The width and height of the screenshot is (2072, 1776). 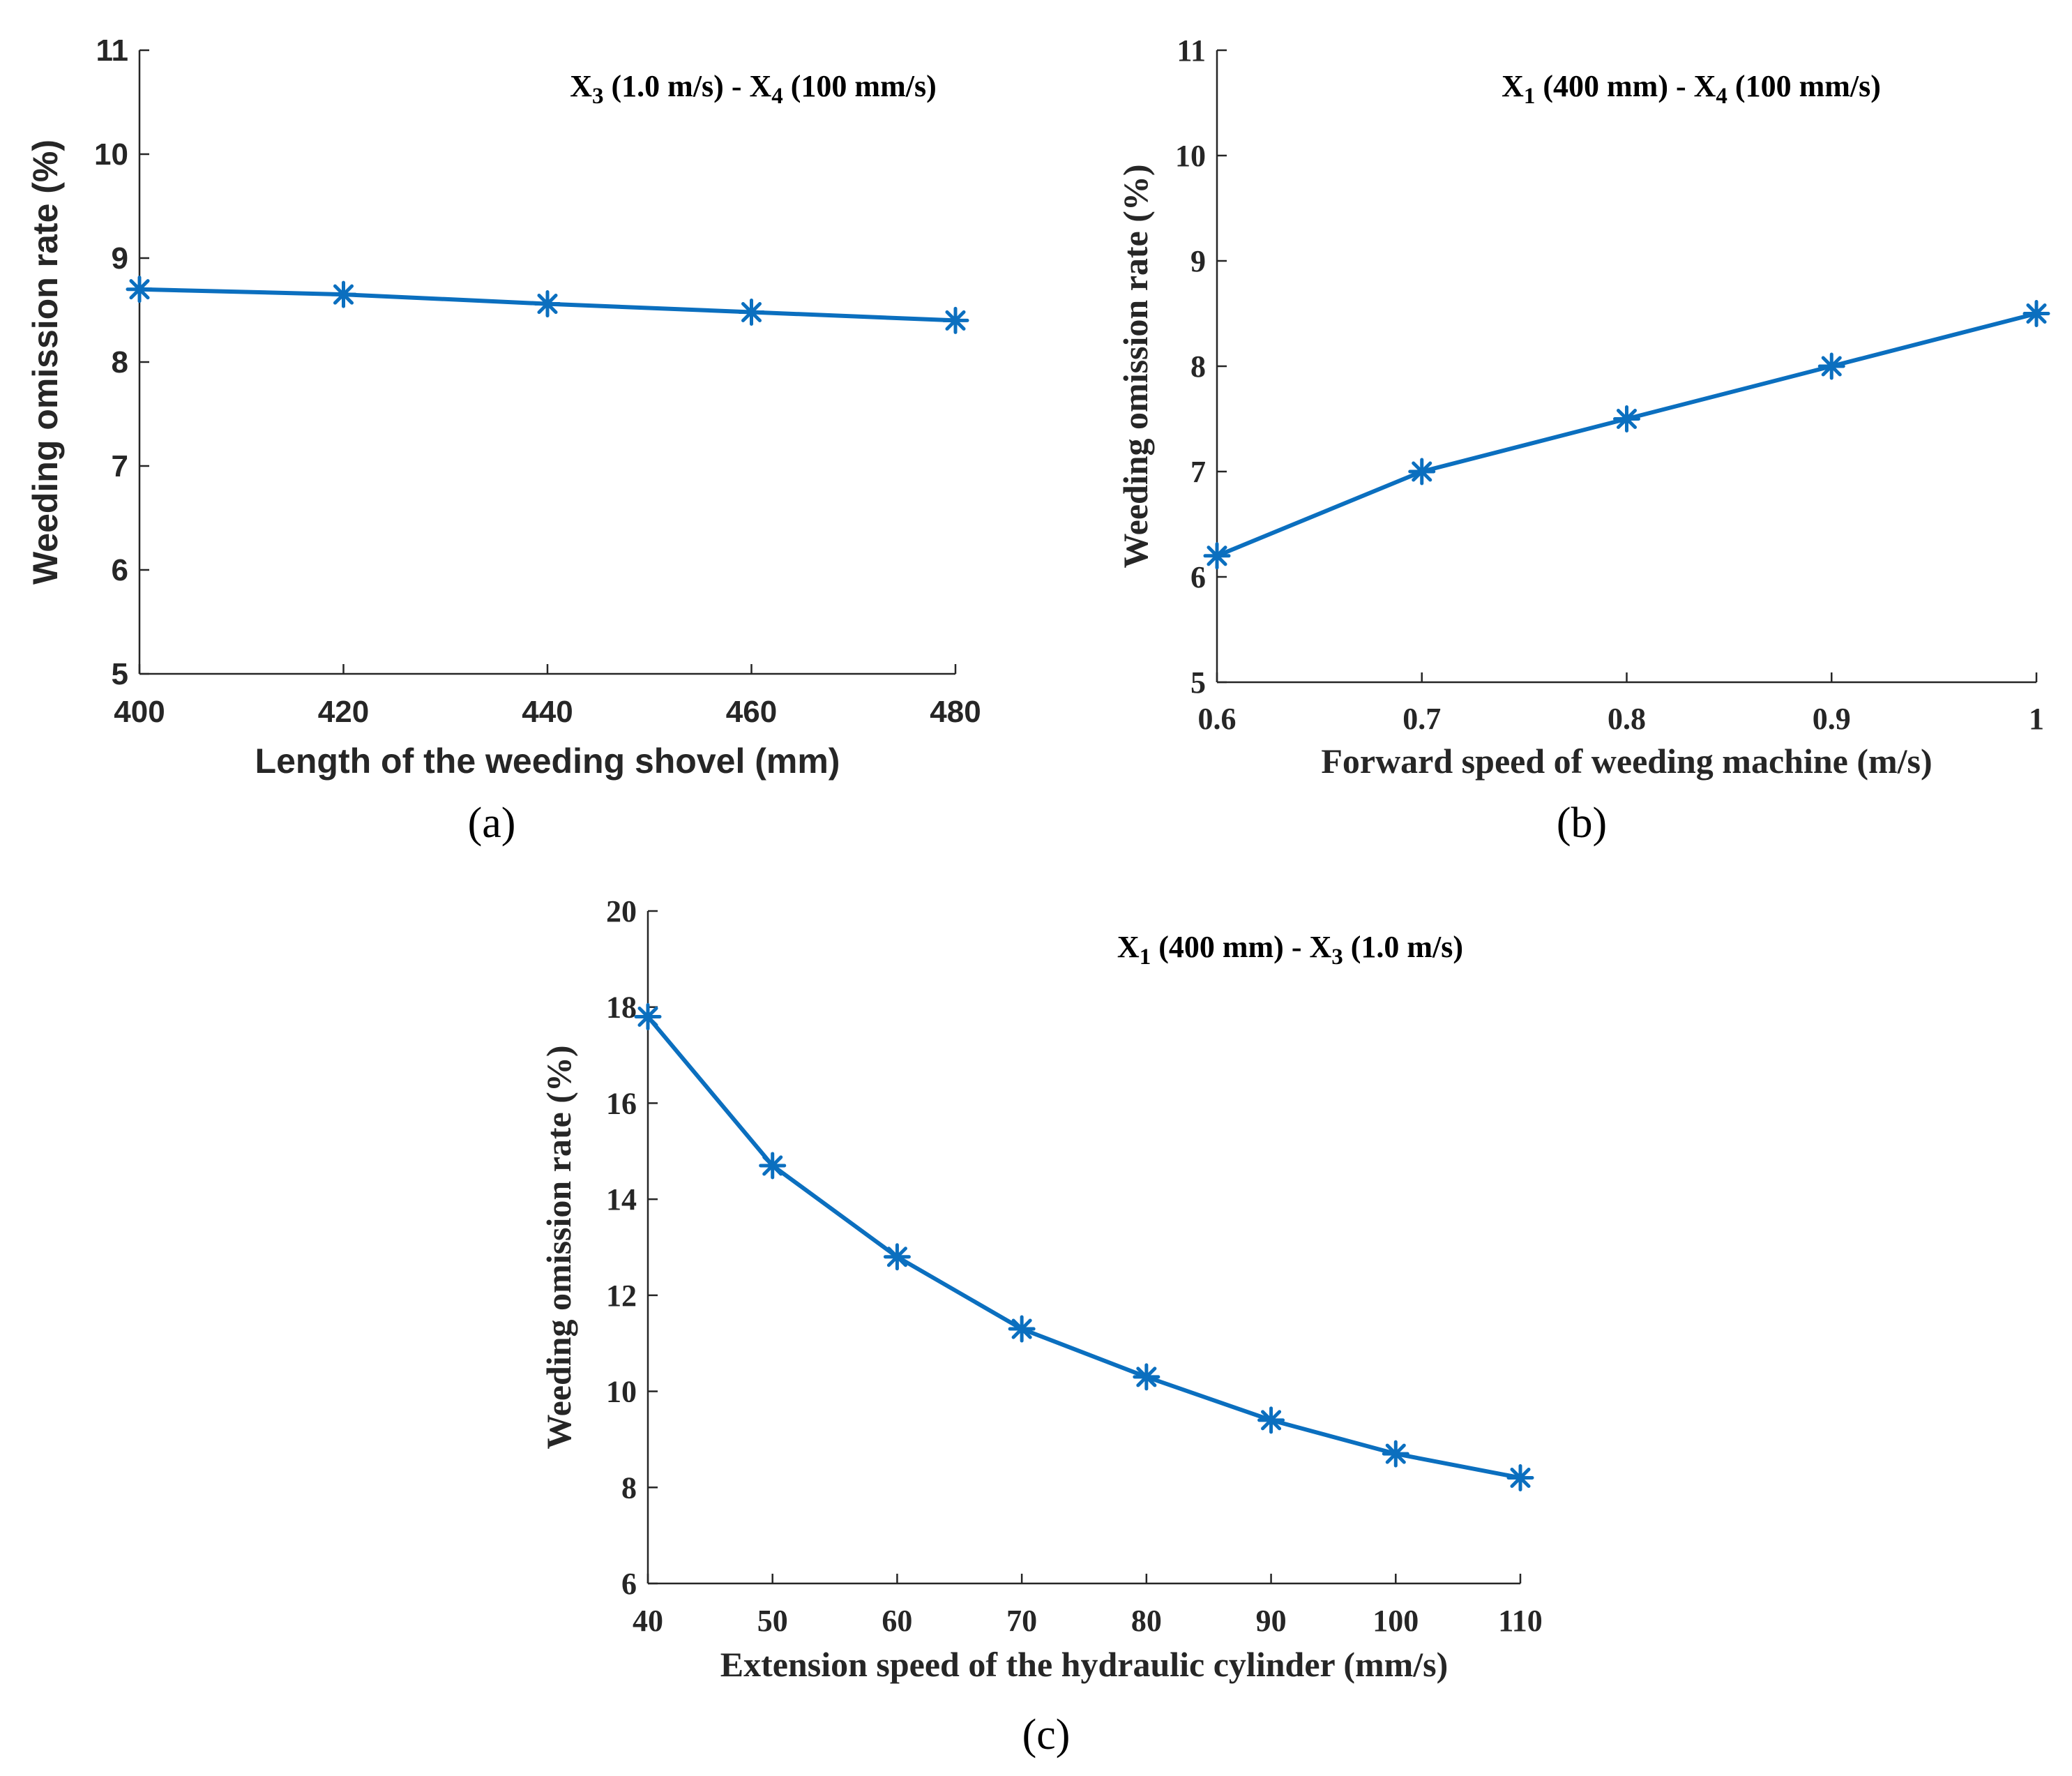 I want to click on x-tick-label: 0.9, so click(x=1832, y=719).